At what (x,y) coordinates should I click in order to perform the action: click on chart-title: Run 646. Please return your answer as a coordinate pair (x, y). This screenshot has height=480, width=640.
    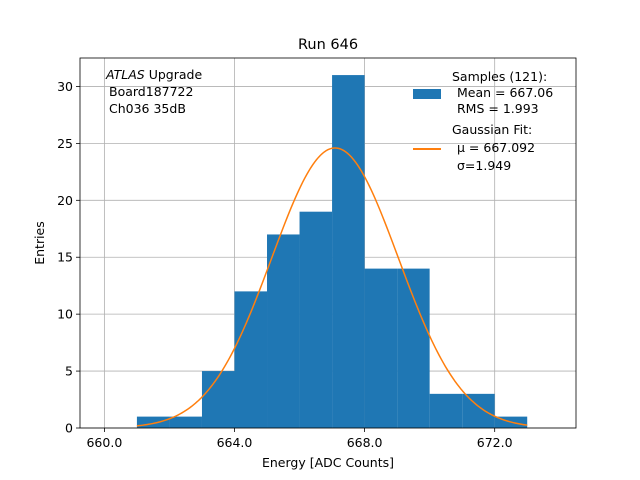
    Looking at the image, I should click on (328, 45).